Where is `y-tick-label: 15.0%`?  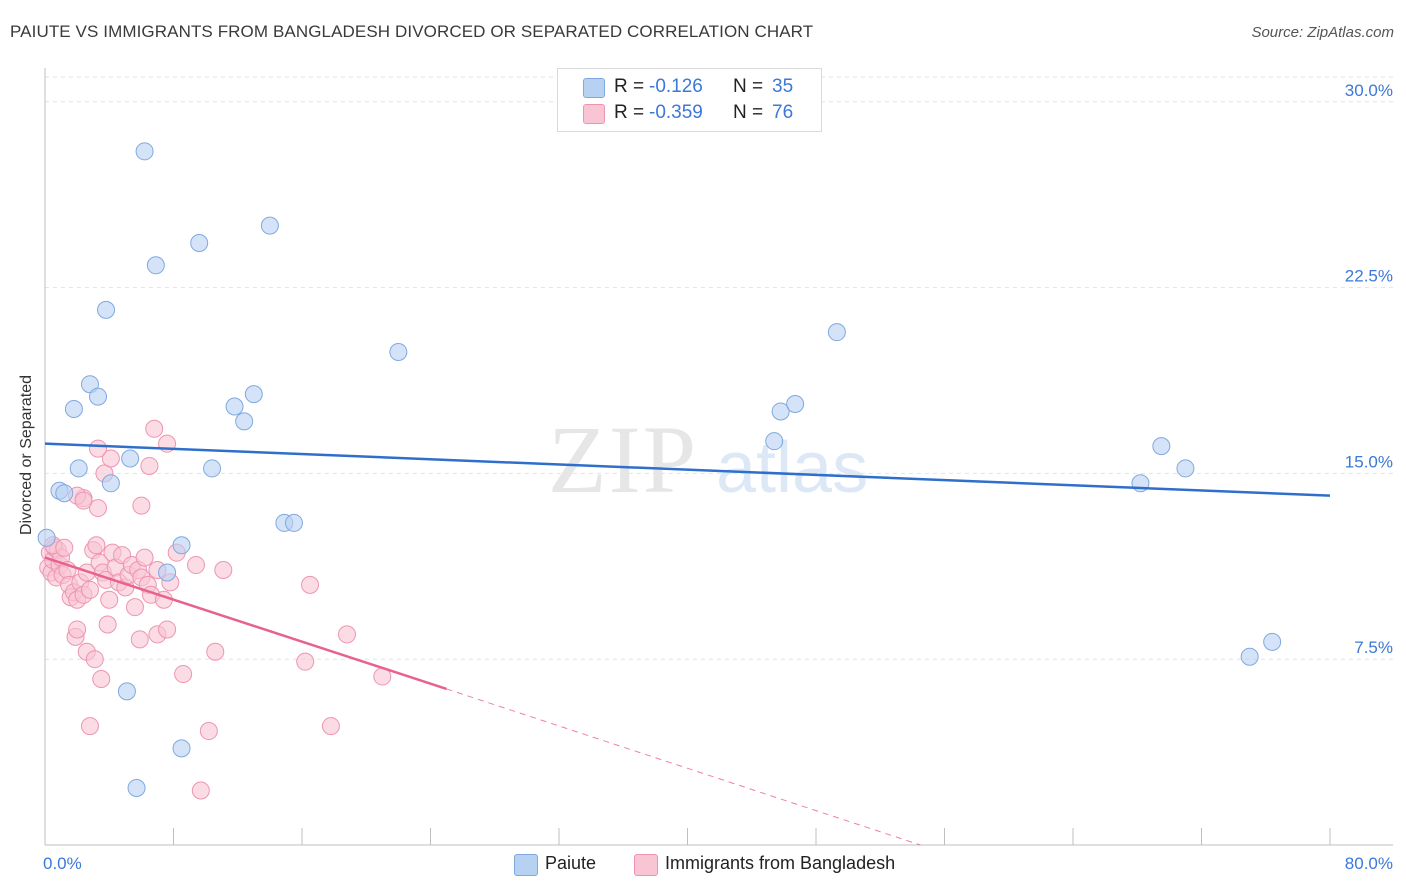 y-tick-label: 15.0% is located at coordinates (1369, 461).